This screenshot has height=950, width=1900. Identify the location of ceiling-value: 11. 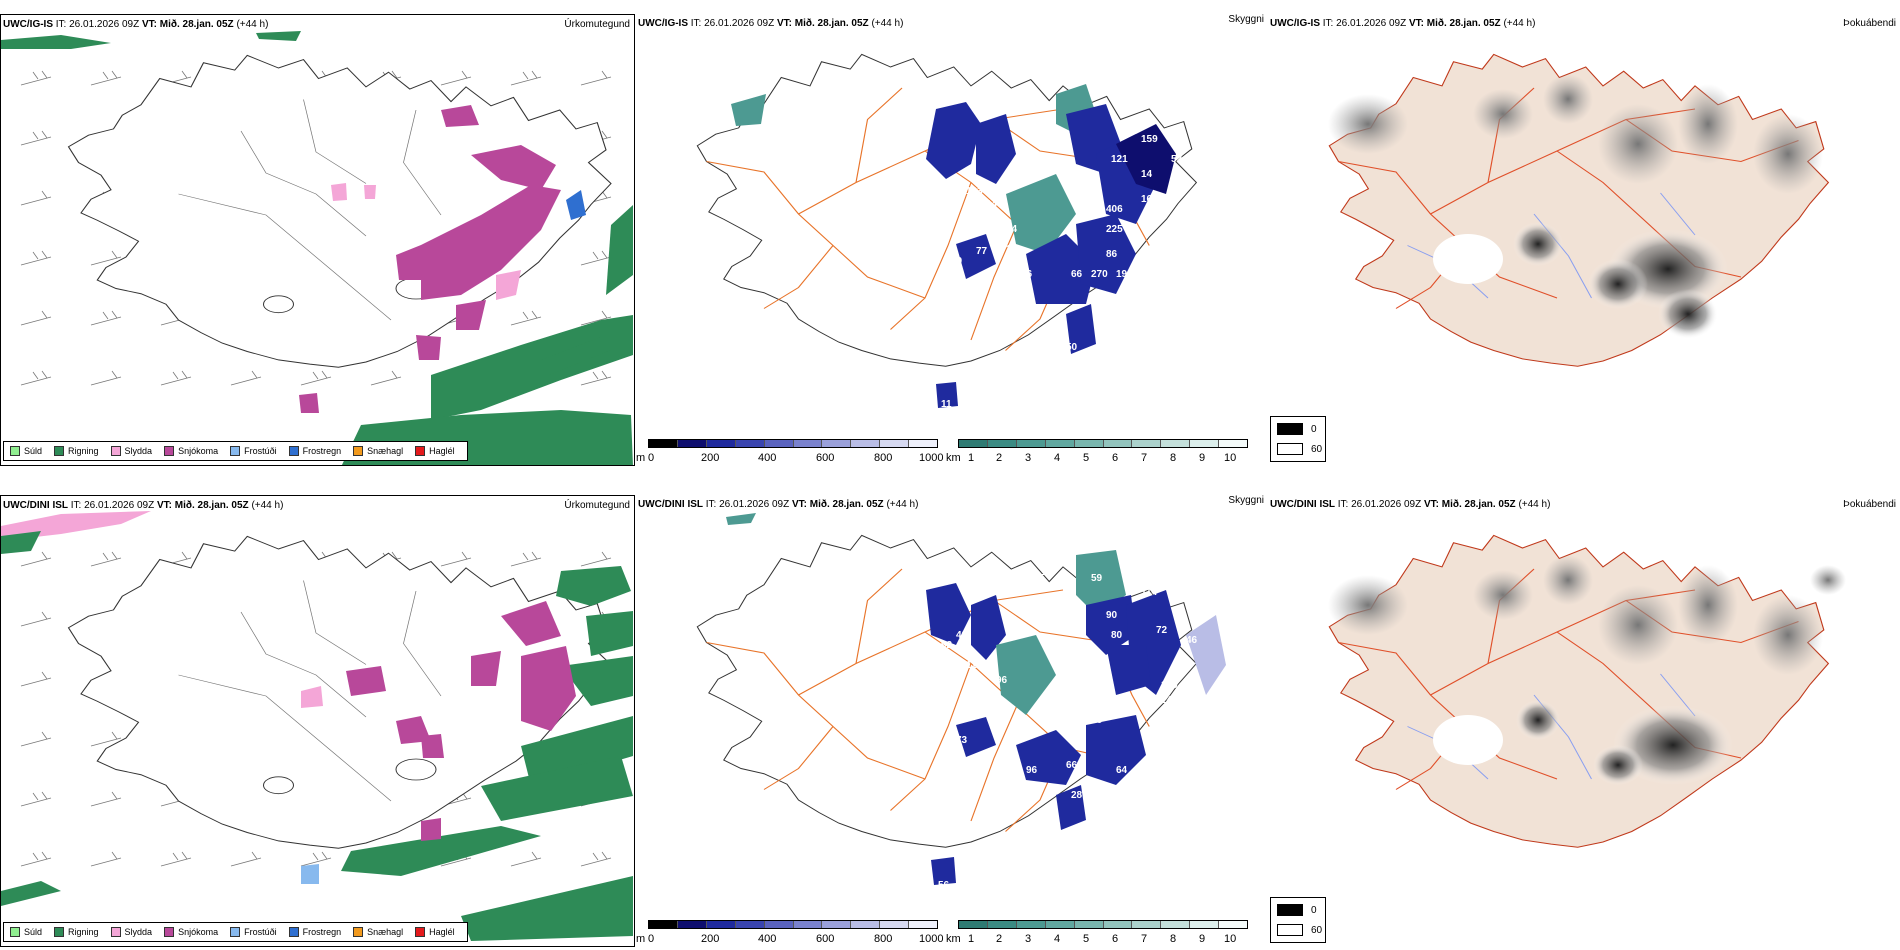
(946, 404).